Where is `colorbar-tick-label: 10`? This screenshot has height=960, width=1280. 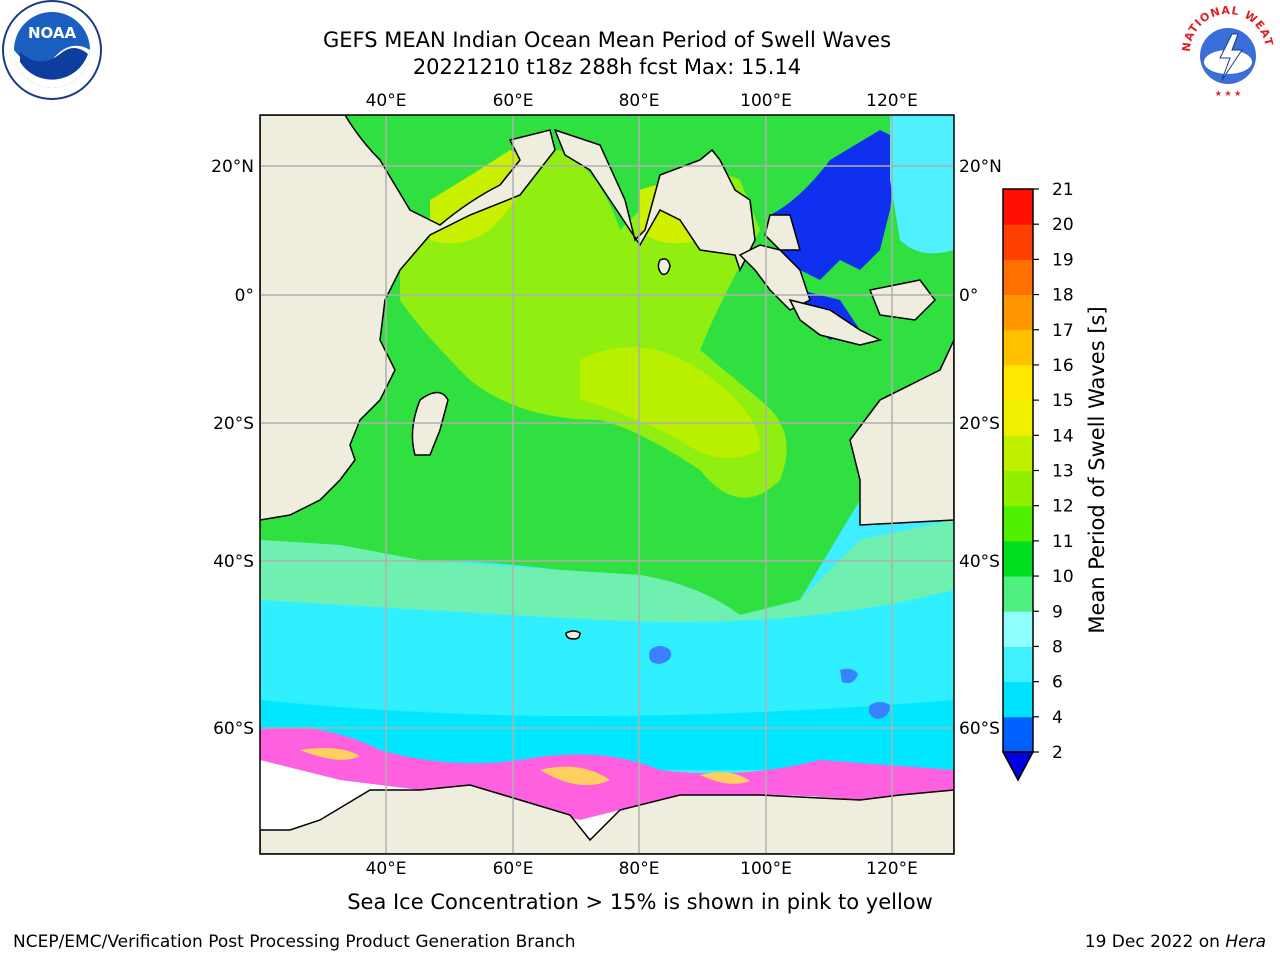
colorbar-tick-label: 10 is located at coordinates (1063, 577).